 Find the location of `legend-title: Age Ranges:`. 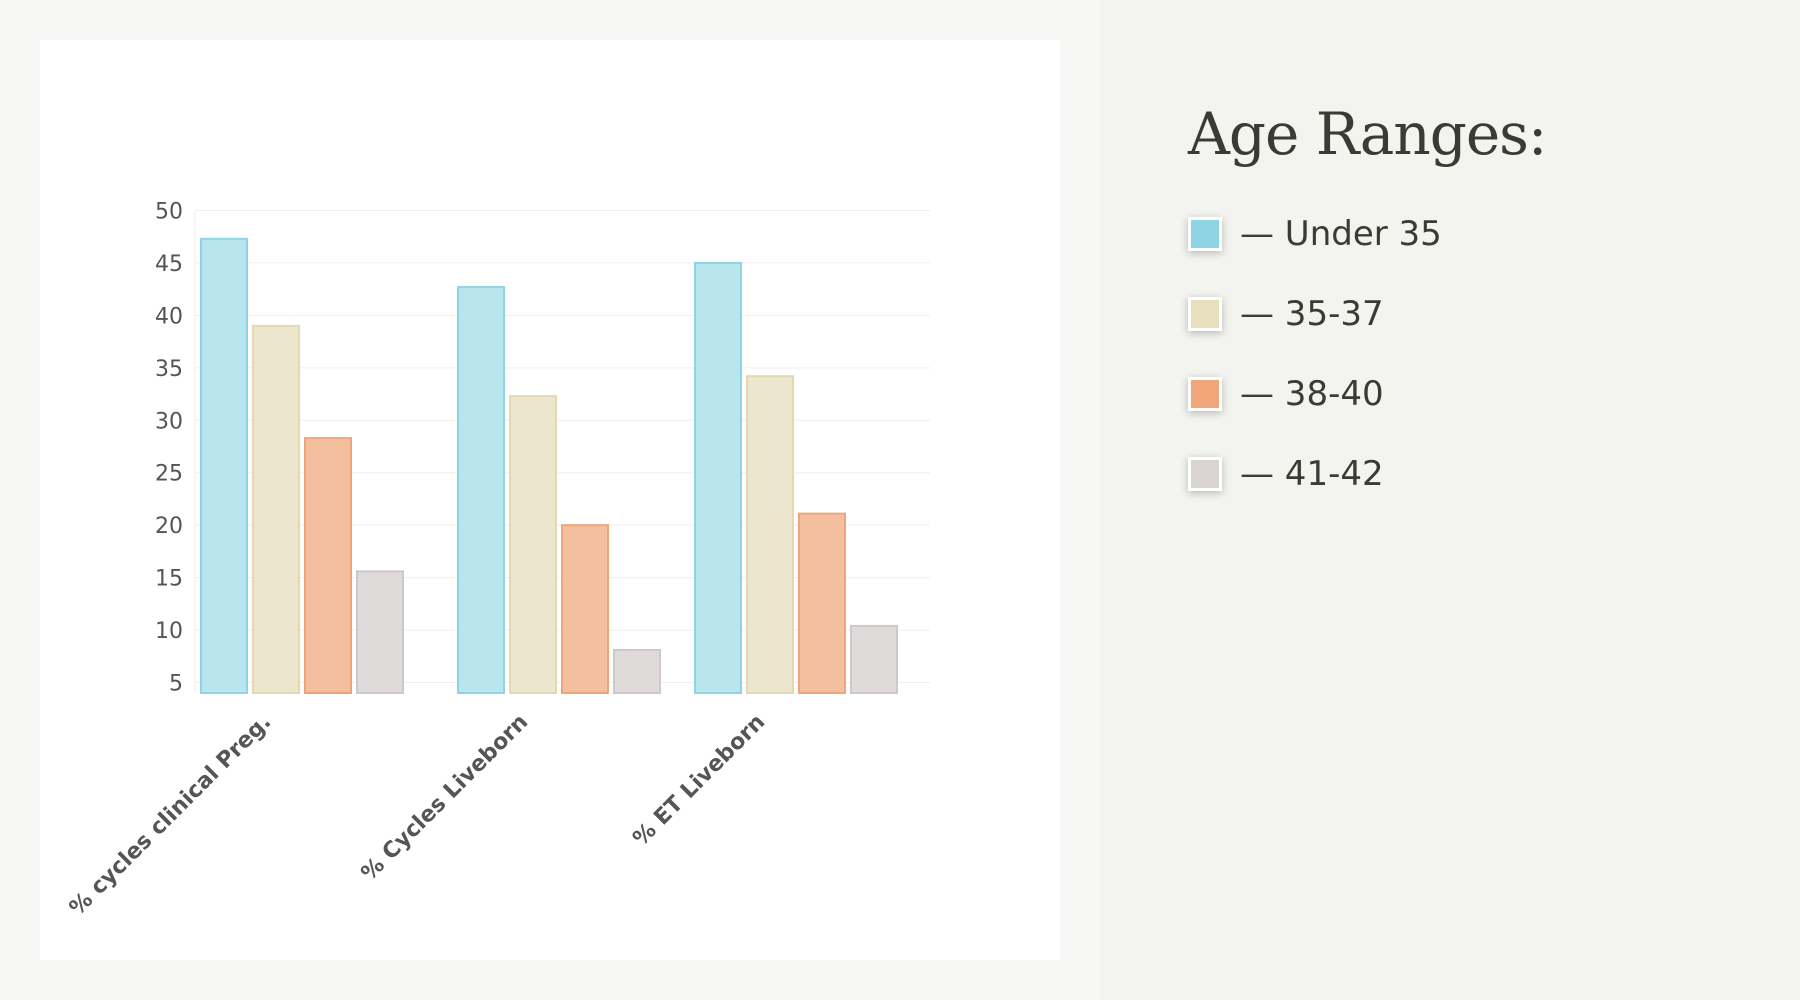

legend-title: Age Ranges: is located at coordinates (1367, 134).